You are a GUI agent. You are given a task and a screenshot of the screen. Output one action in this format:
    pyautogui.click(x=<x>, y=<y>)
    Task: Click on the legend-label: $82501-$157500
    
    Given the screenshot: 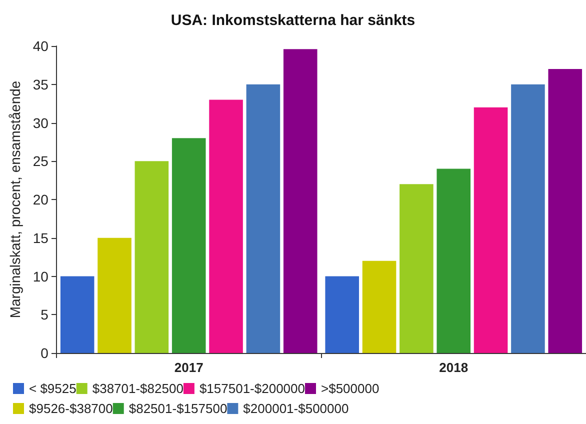 What is the action you would take?
    pyautogui.click(x=178, y=408)
    